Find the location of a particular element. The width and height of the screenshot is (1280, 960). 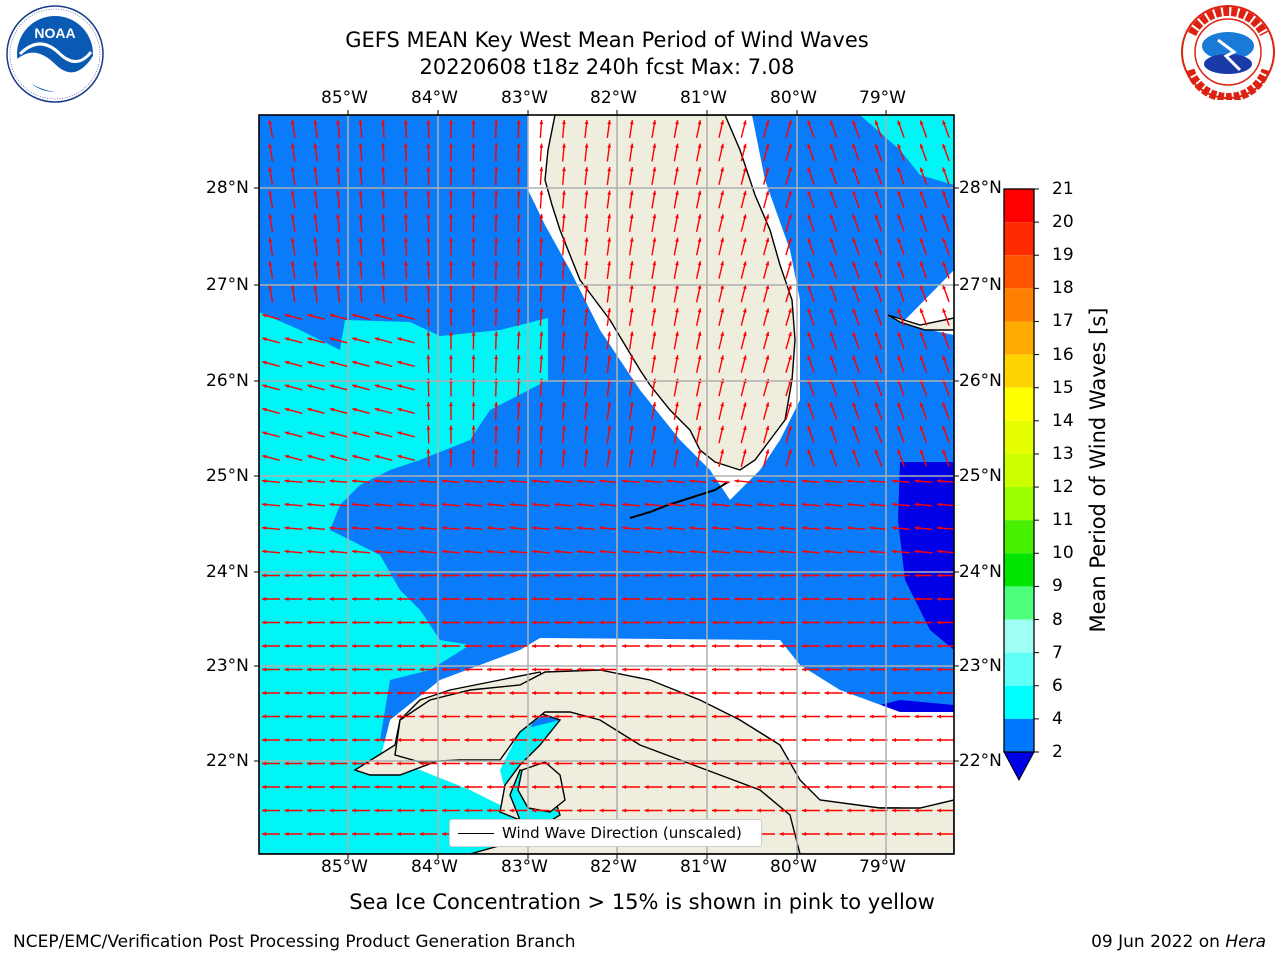

colorbar-tick-label: 6 is located at coordinates (1057, 685).